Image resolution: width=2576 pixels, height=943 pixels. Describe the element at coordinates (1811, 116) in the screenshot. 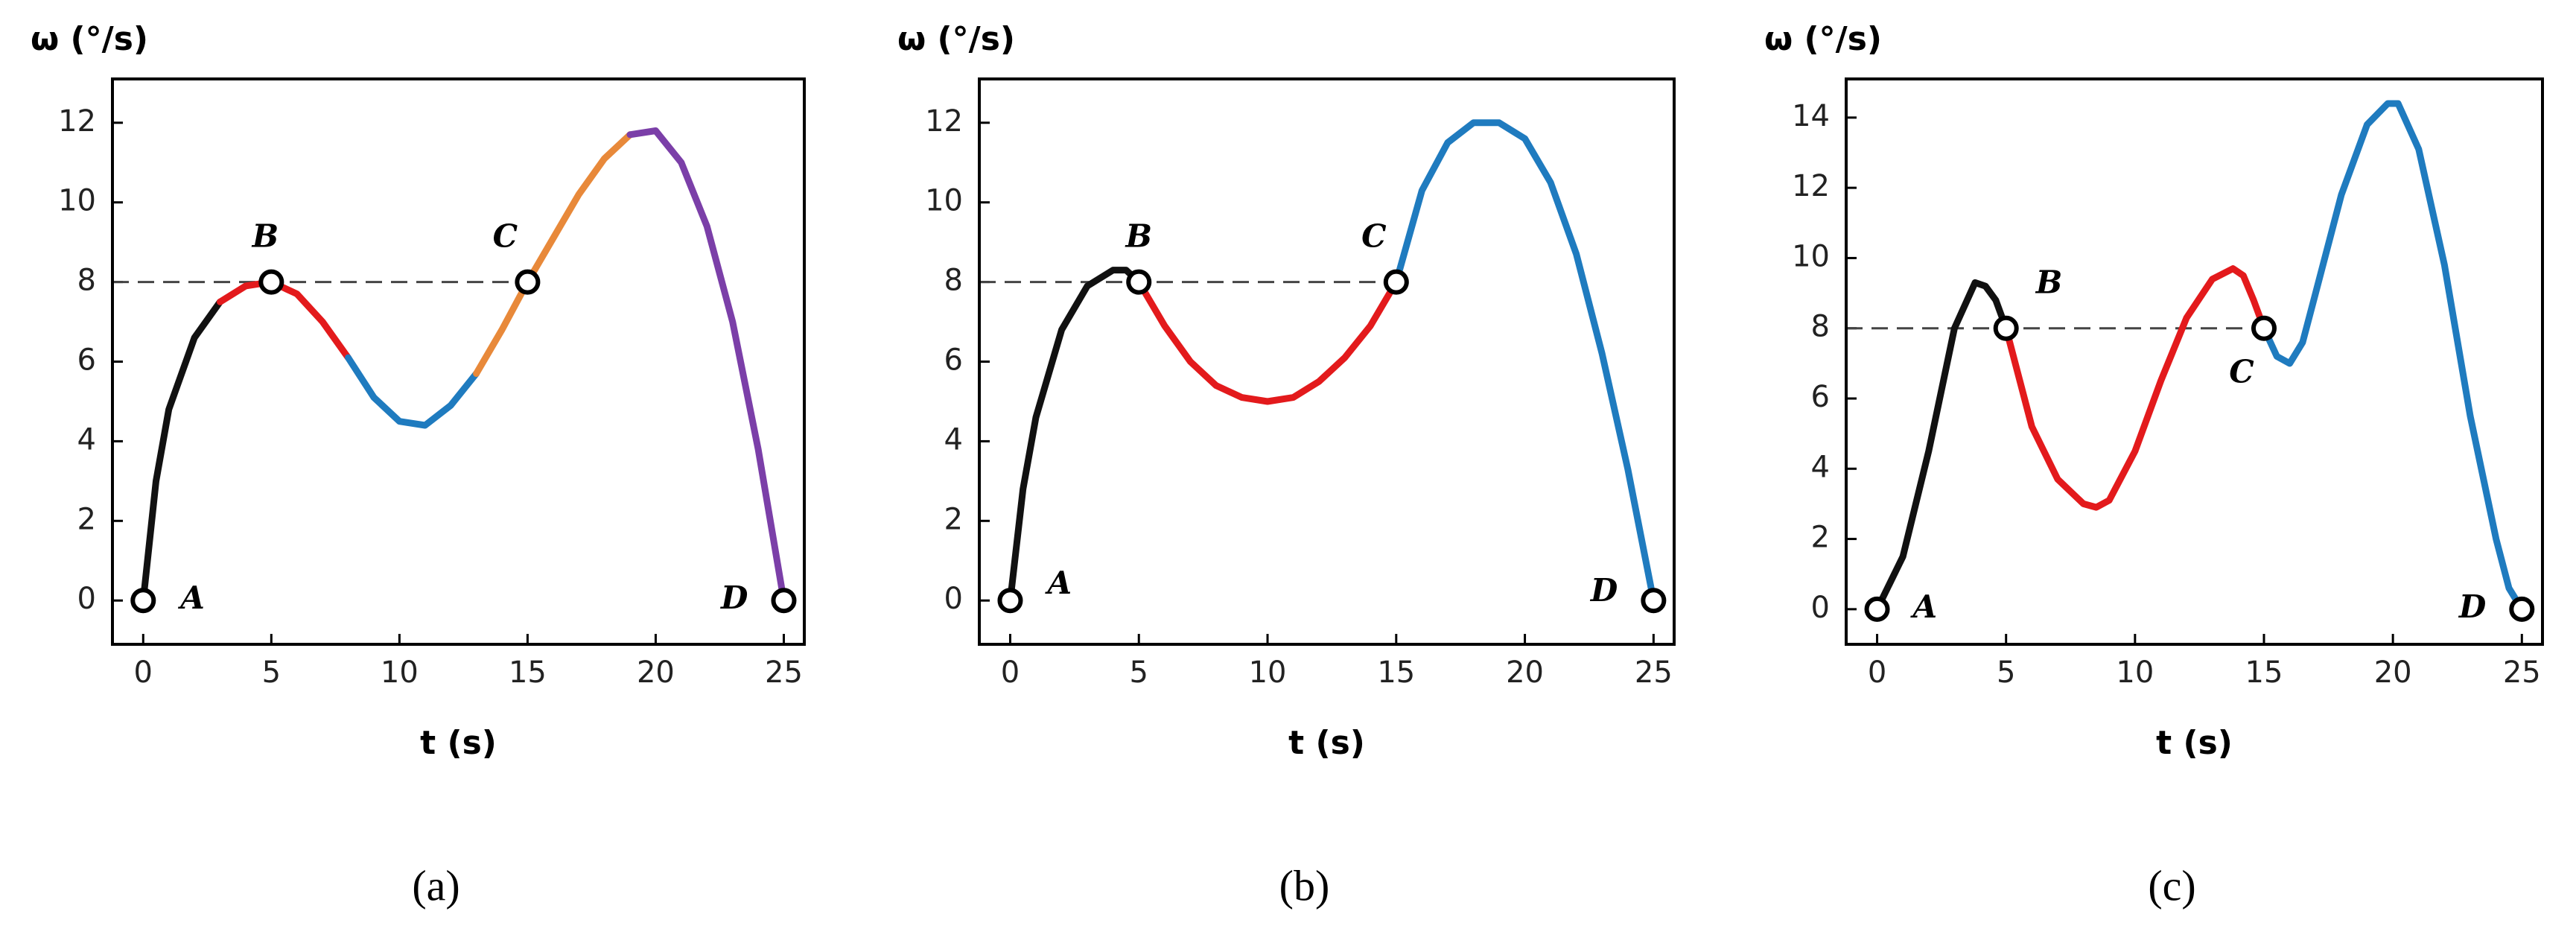

I see `y-tick-label: 14` at that location.